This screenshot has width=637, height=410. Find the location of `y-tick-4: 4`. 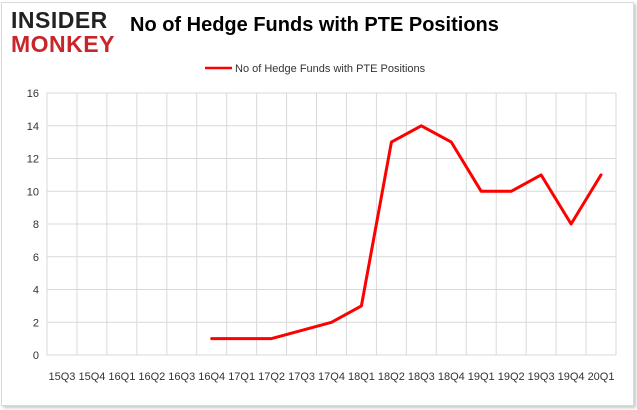

y-tick-4: 4 is located at coordinates (36, 291).